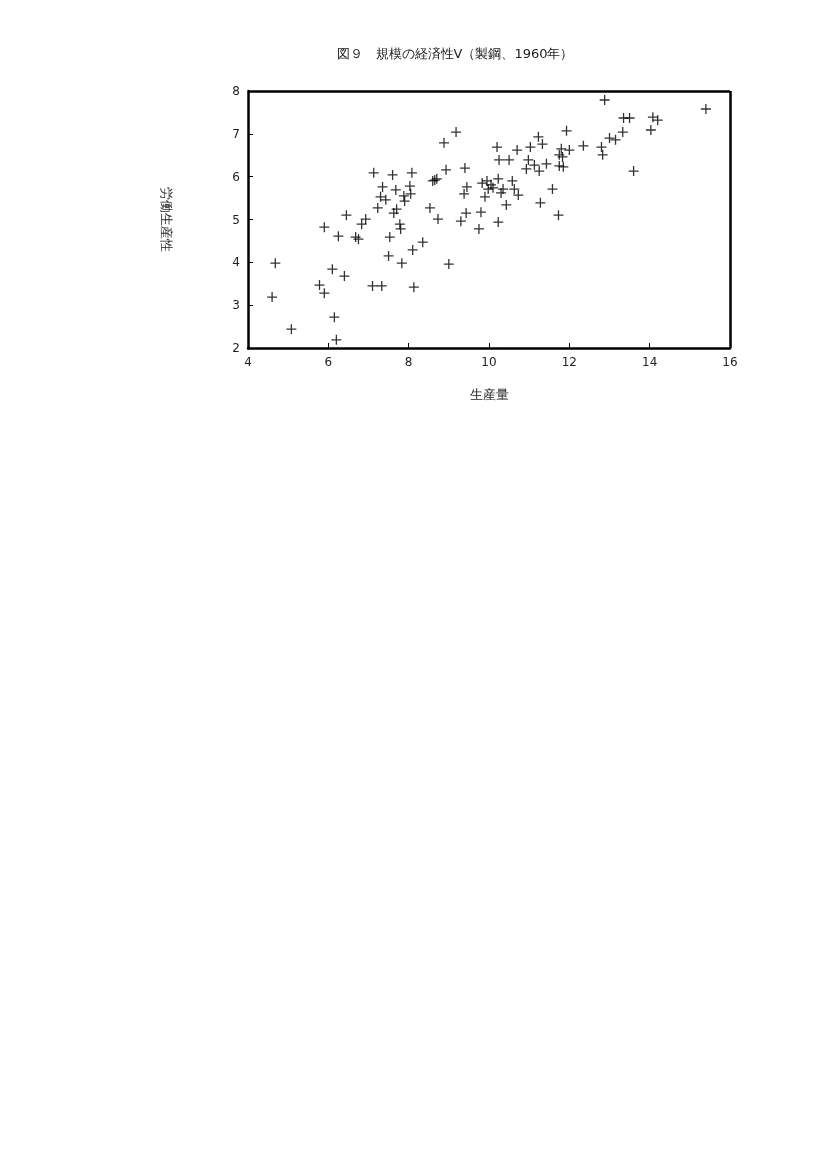  What do you see at coordinates (489, 362) in the screenshot?
I see `x-tick-label: 10` at bounding box center [489, 362].